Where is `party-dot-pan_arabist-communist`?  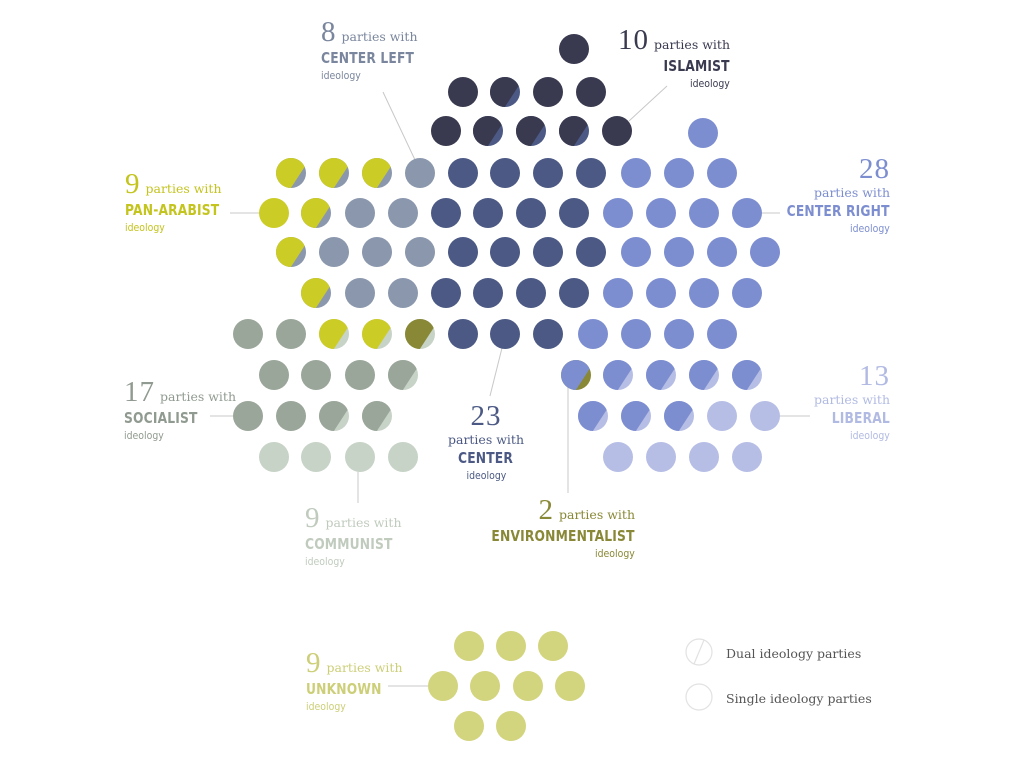 party-dot-pan_arabist-communist is located at coordinates (377, 334).